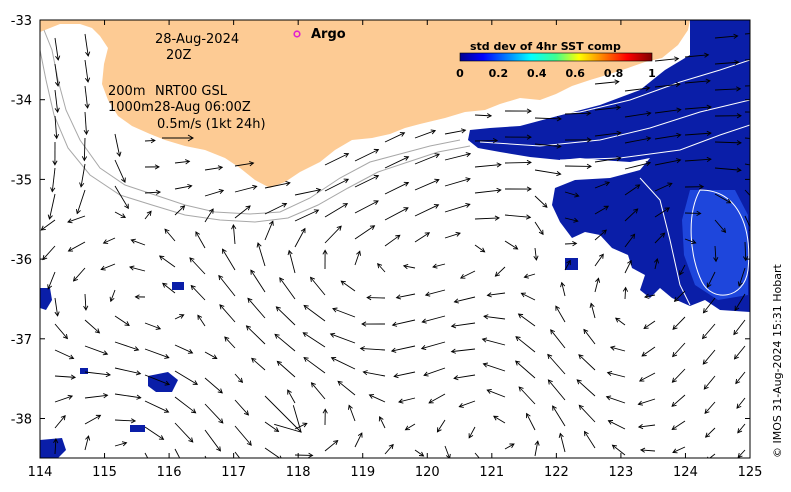  What do you see at coordinates (720, 242) in the screenshot?
I see `contour-eddy` at bounding box center [720, 242].